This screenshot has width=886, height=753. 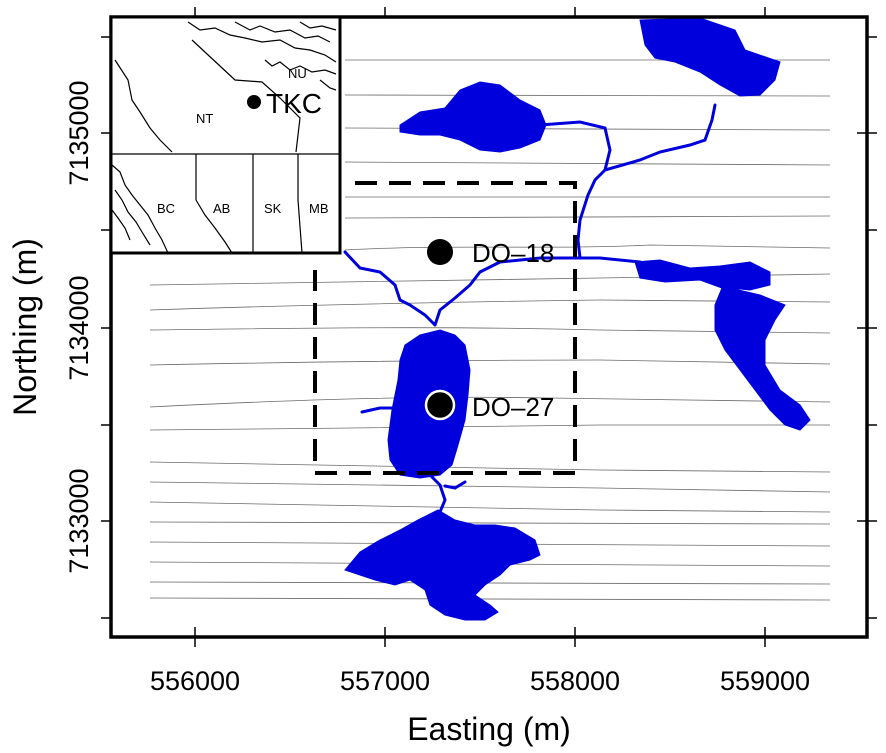 I want to click on lake-north, so click(x=473, y=117).